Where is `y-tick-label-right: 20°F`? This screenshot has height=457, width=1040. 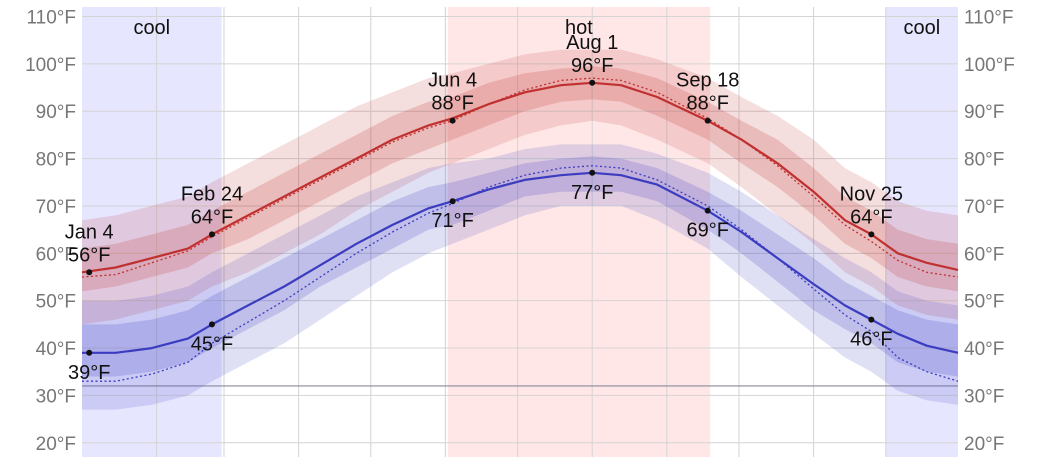 y-tick-label-right: 20°F is located at coordinates (984, 444).